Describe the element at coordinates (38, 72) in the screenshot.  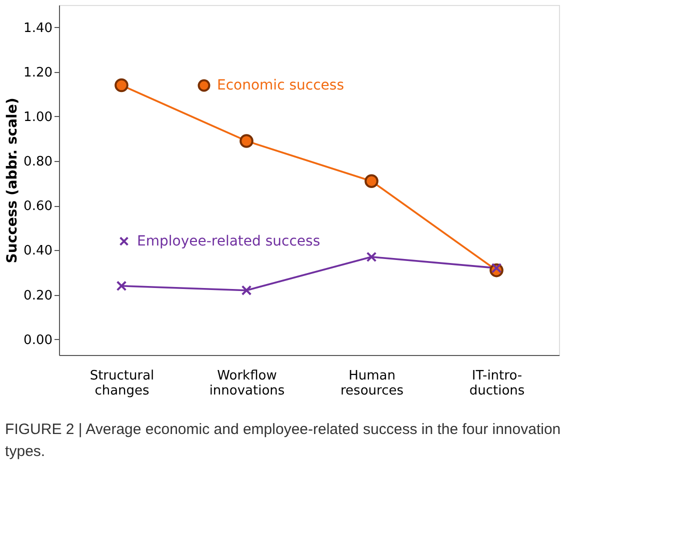
I see `y-tick-label: 1.20` at that location.